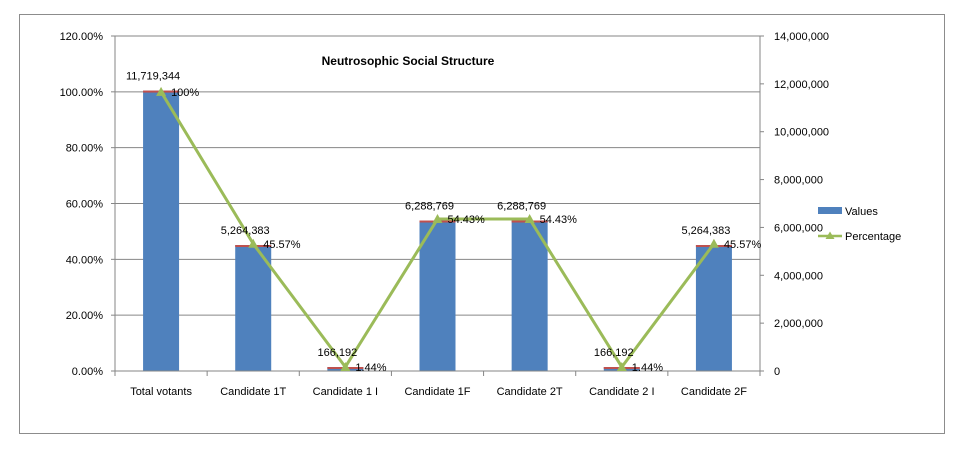 The height and width of the screenshot is (461, 961). I want to click on chart-title: Neutrosophic Social Structure, so click(408, 61).